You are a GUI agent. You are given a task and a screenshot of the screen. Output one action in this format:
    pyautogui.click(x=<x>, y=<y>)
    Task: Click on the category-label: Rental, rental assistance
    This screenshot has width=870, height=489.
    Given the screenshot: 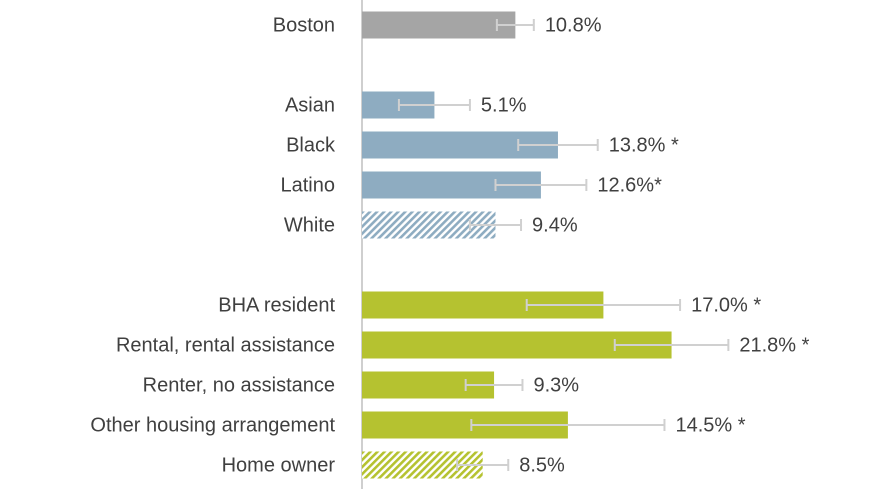 What is the action you would take?
    pyautogui.click(x=225, y=345)
    